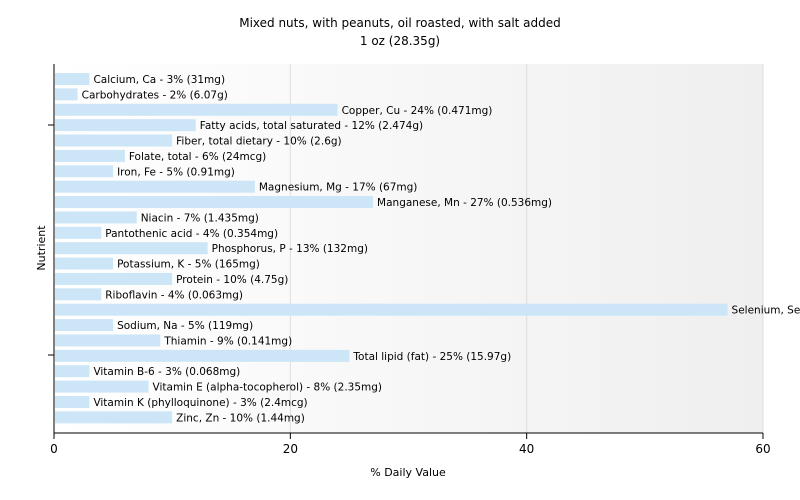 The height and width of the screenshot is (500, 800). Describe the element at coordinates (766, 311) in the screenshot. I see `bar-label: Selenium, Se - 57% (39.9mcg)` at that location.